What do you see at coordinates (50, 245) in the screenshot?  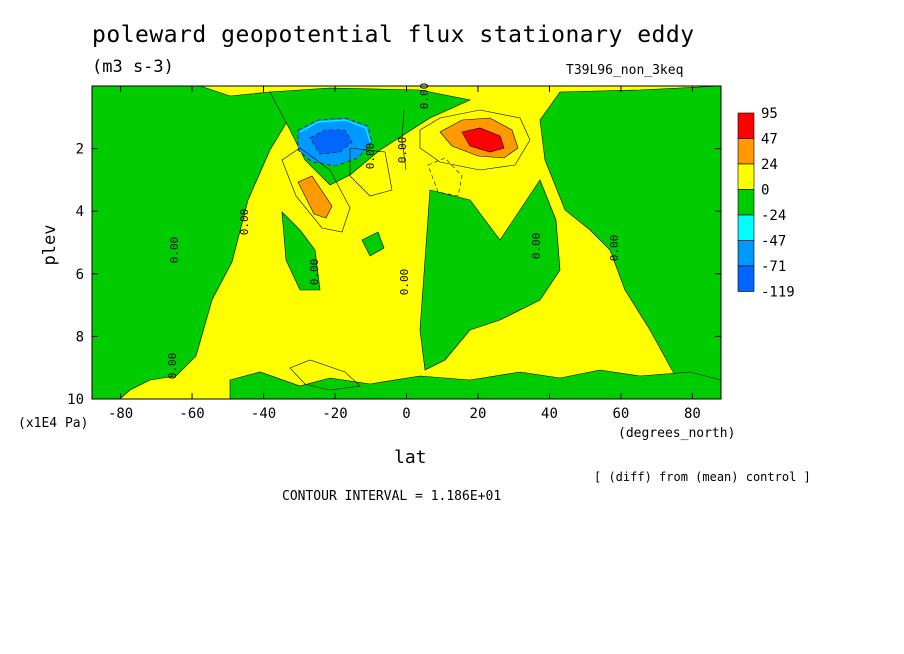 I see `y-axis-label: plev` at bounding box center [50, 245].